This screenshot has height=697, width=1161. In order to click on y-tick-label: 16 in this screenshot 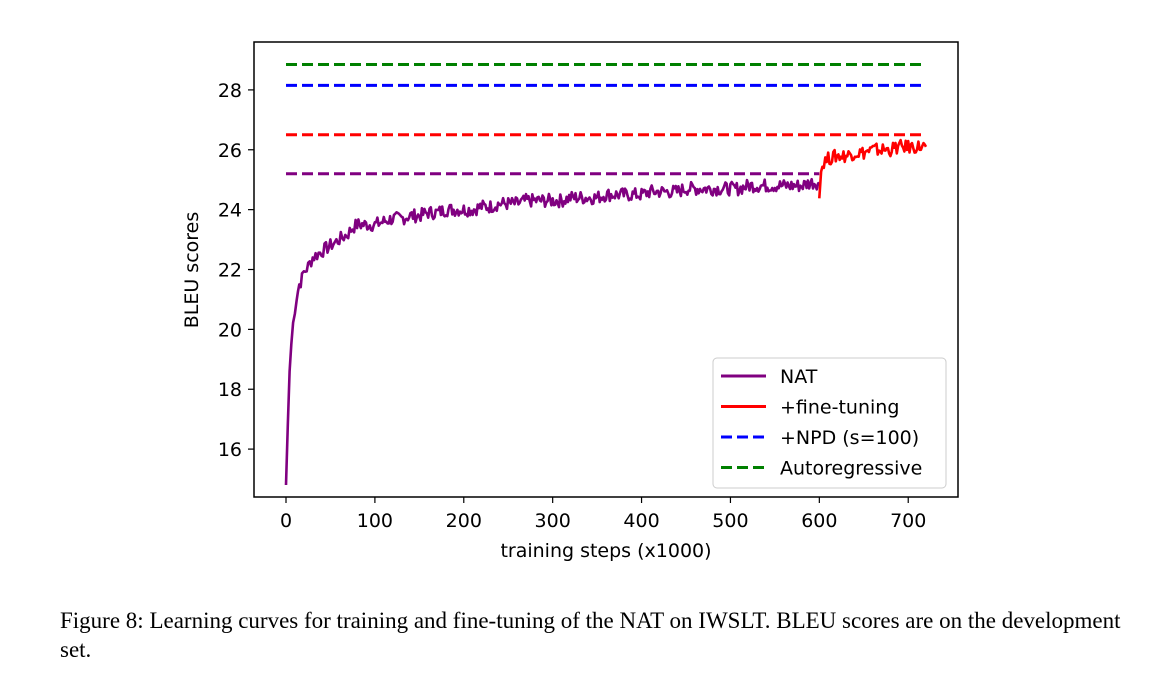, I will do `click(230, 450)`.